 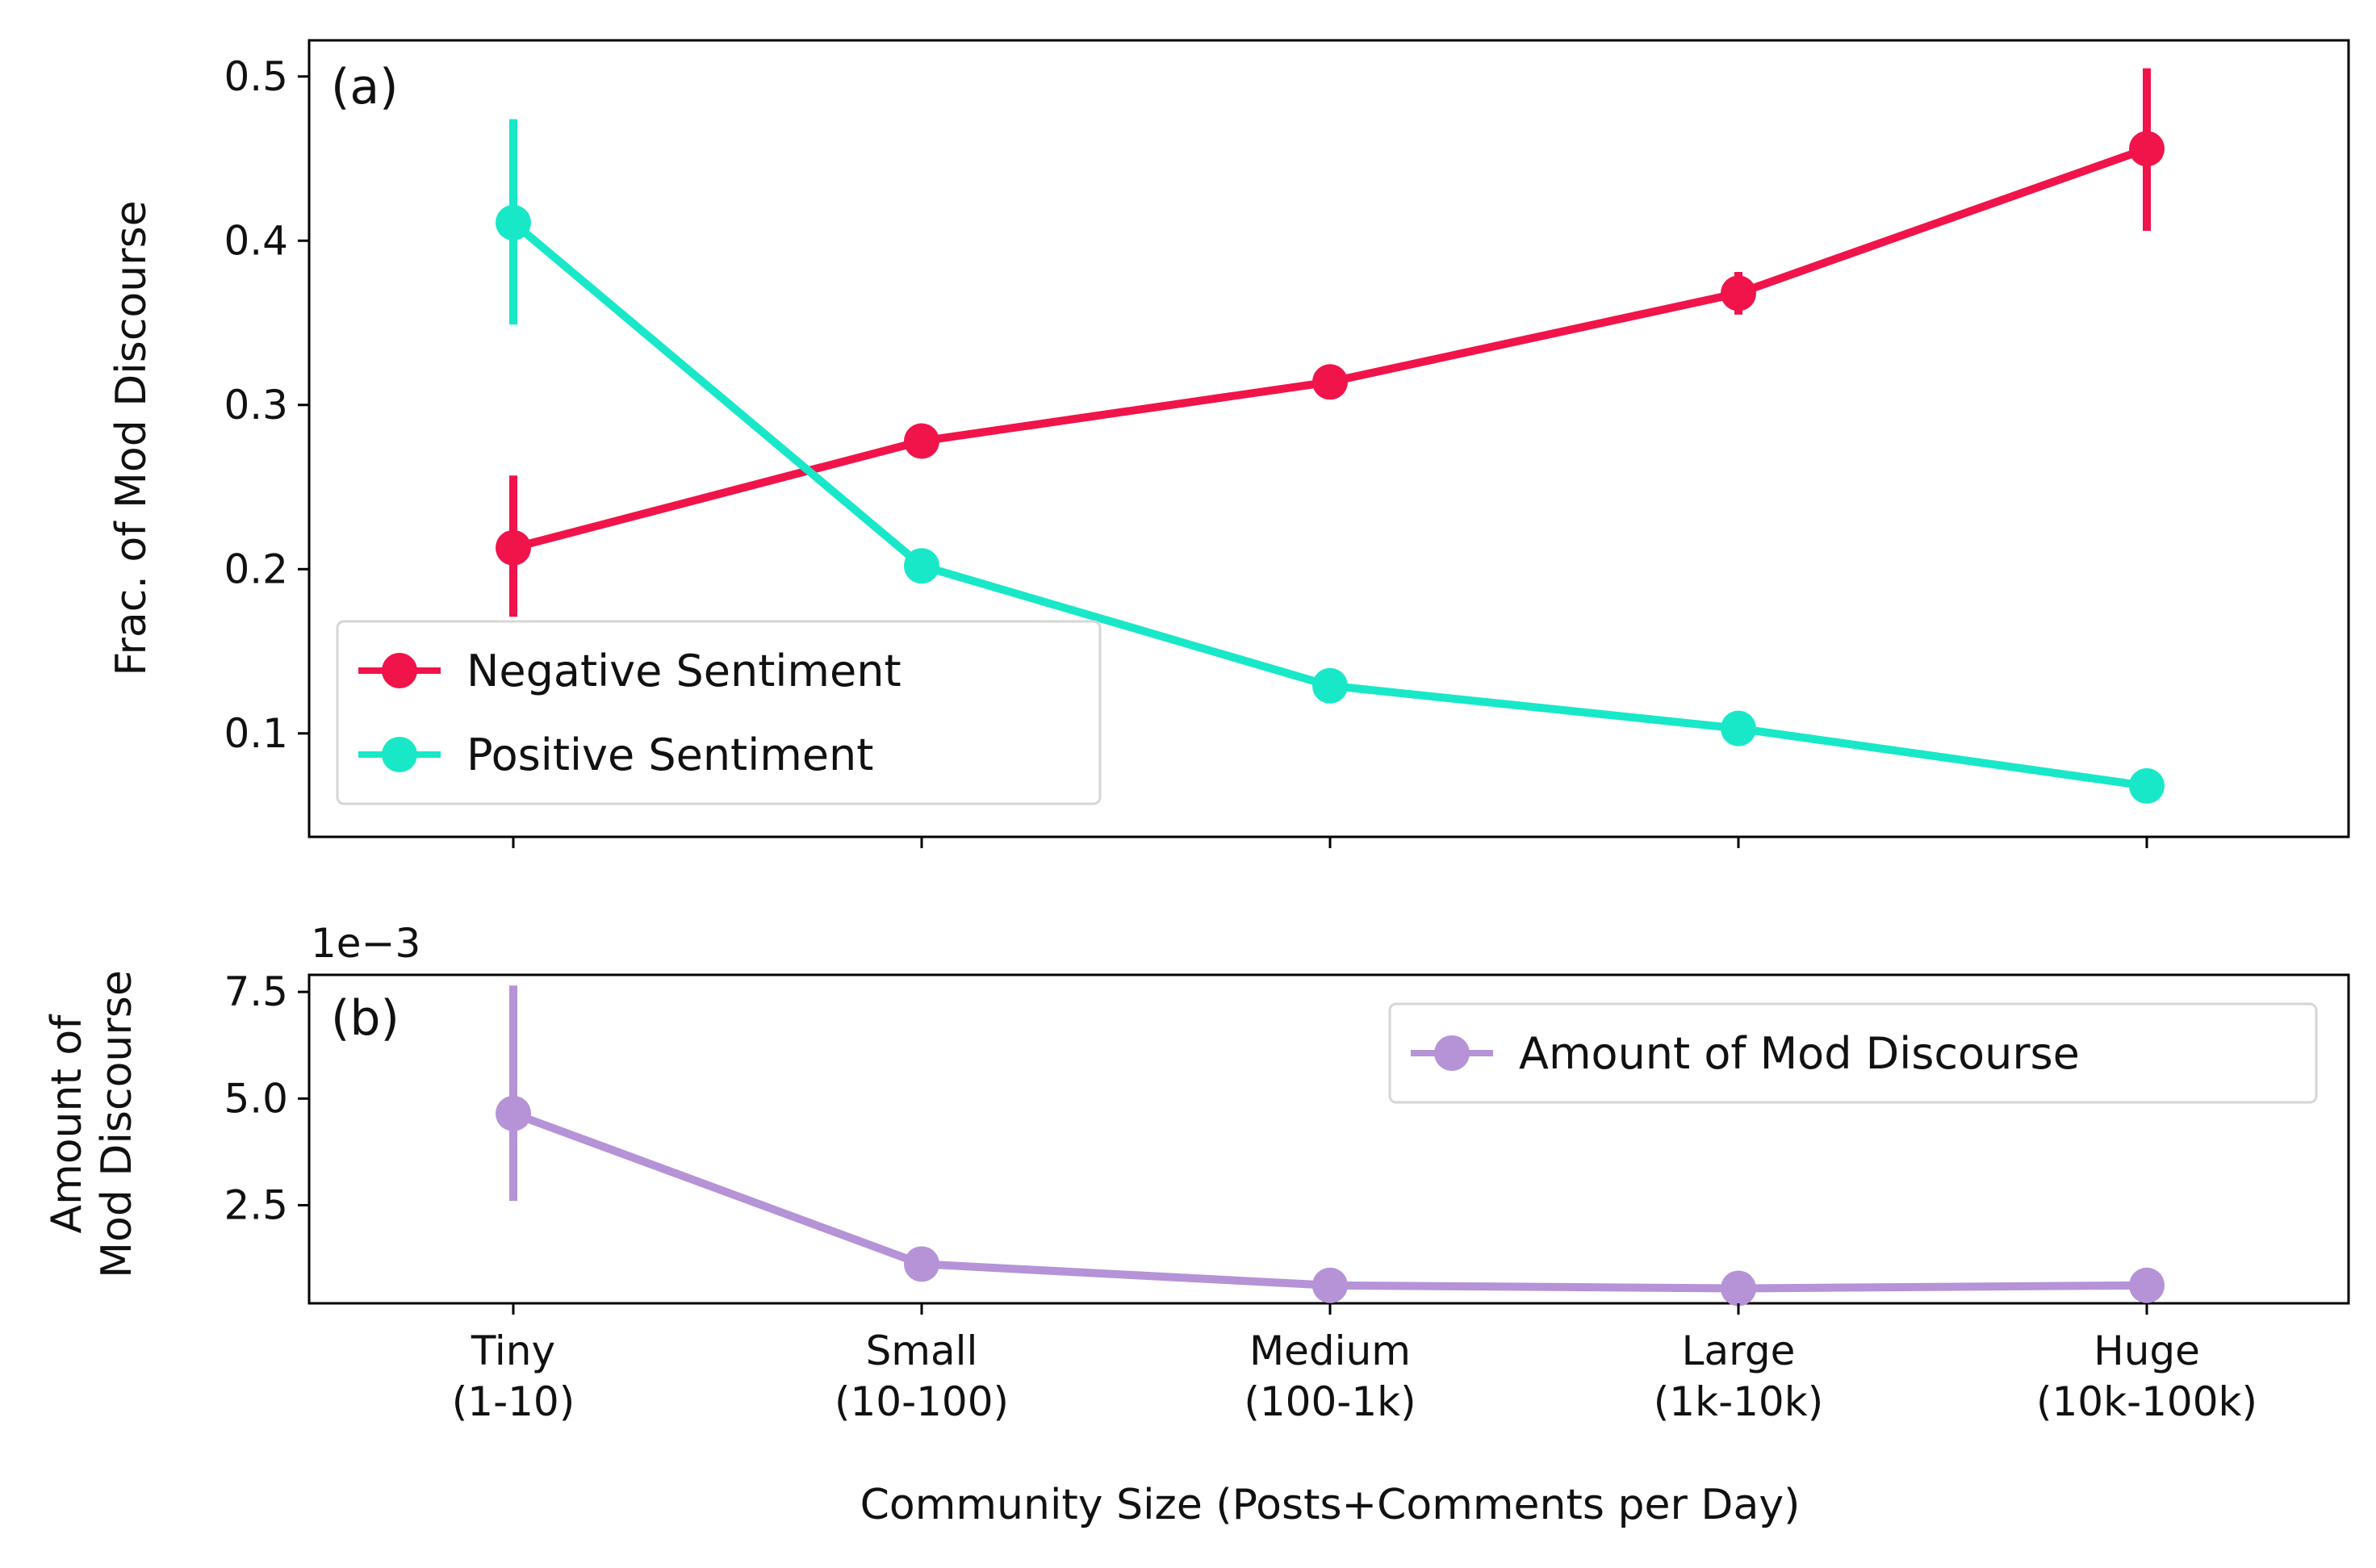 I want to click on panel-a-y-tick-label: 0.5, so click(x=256, y=76).